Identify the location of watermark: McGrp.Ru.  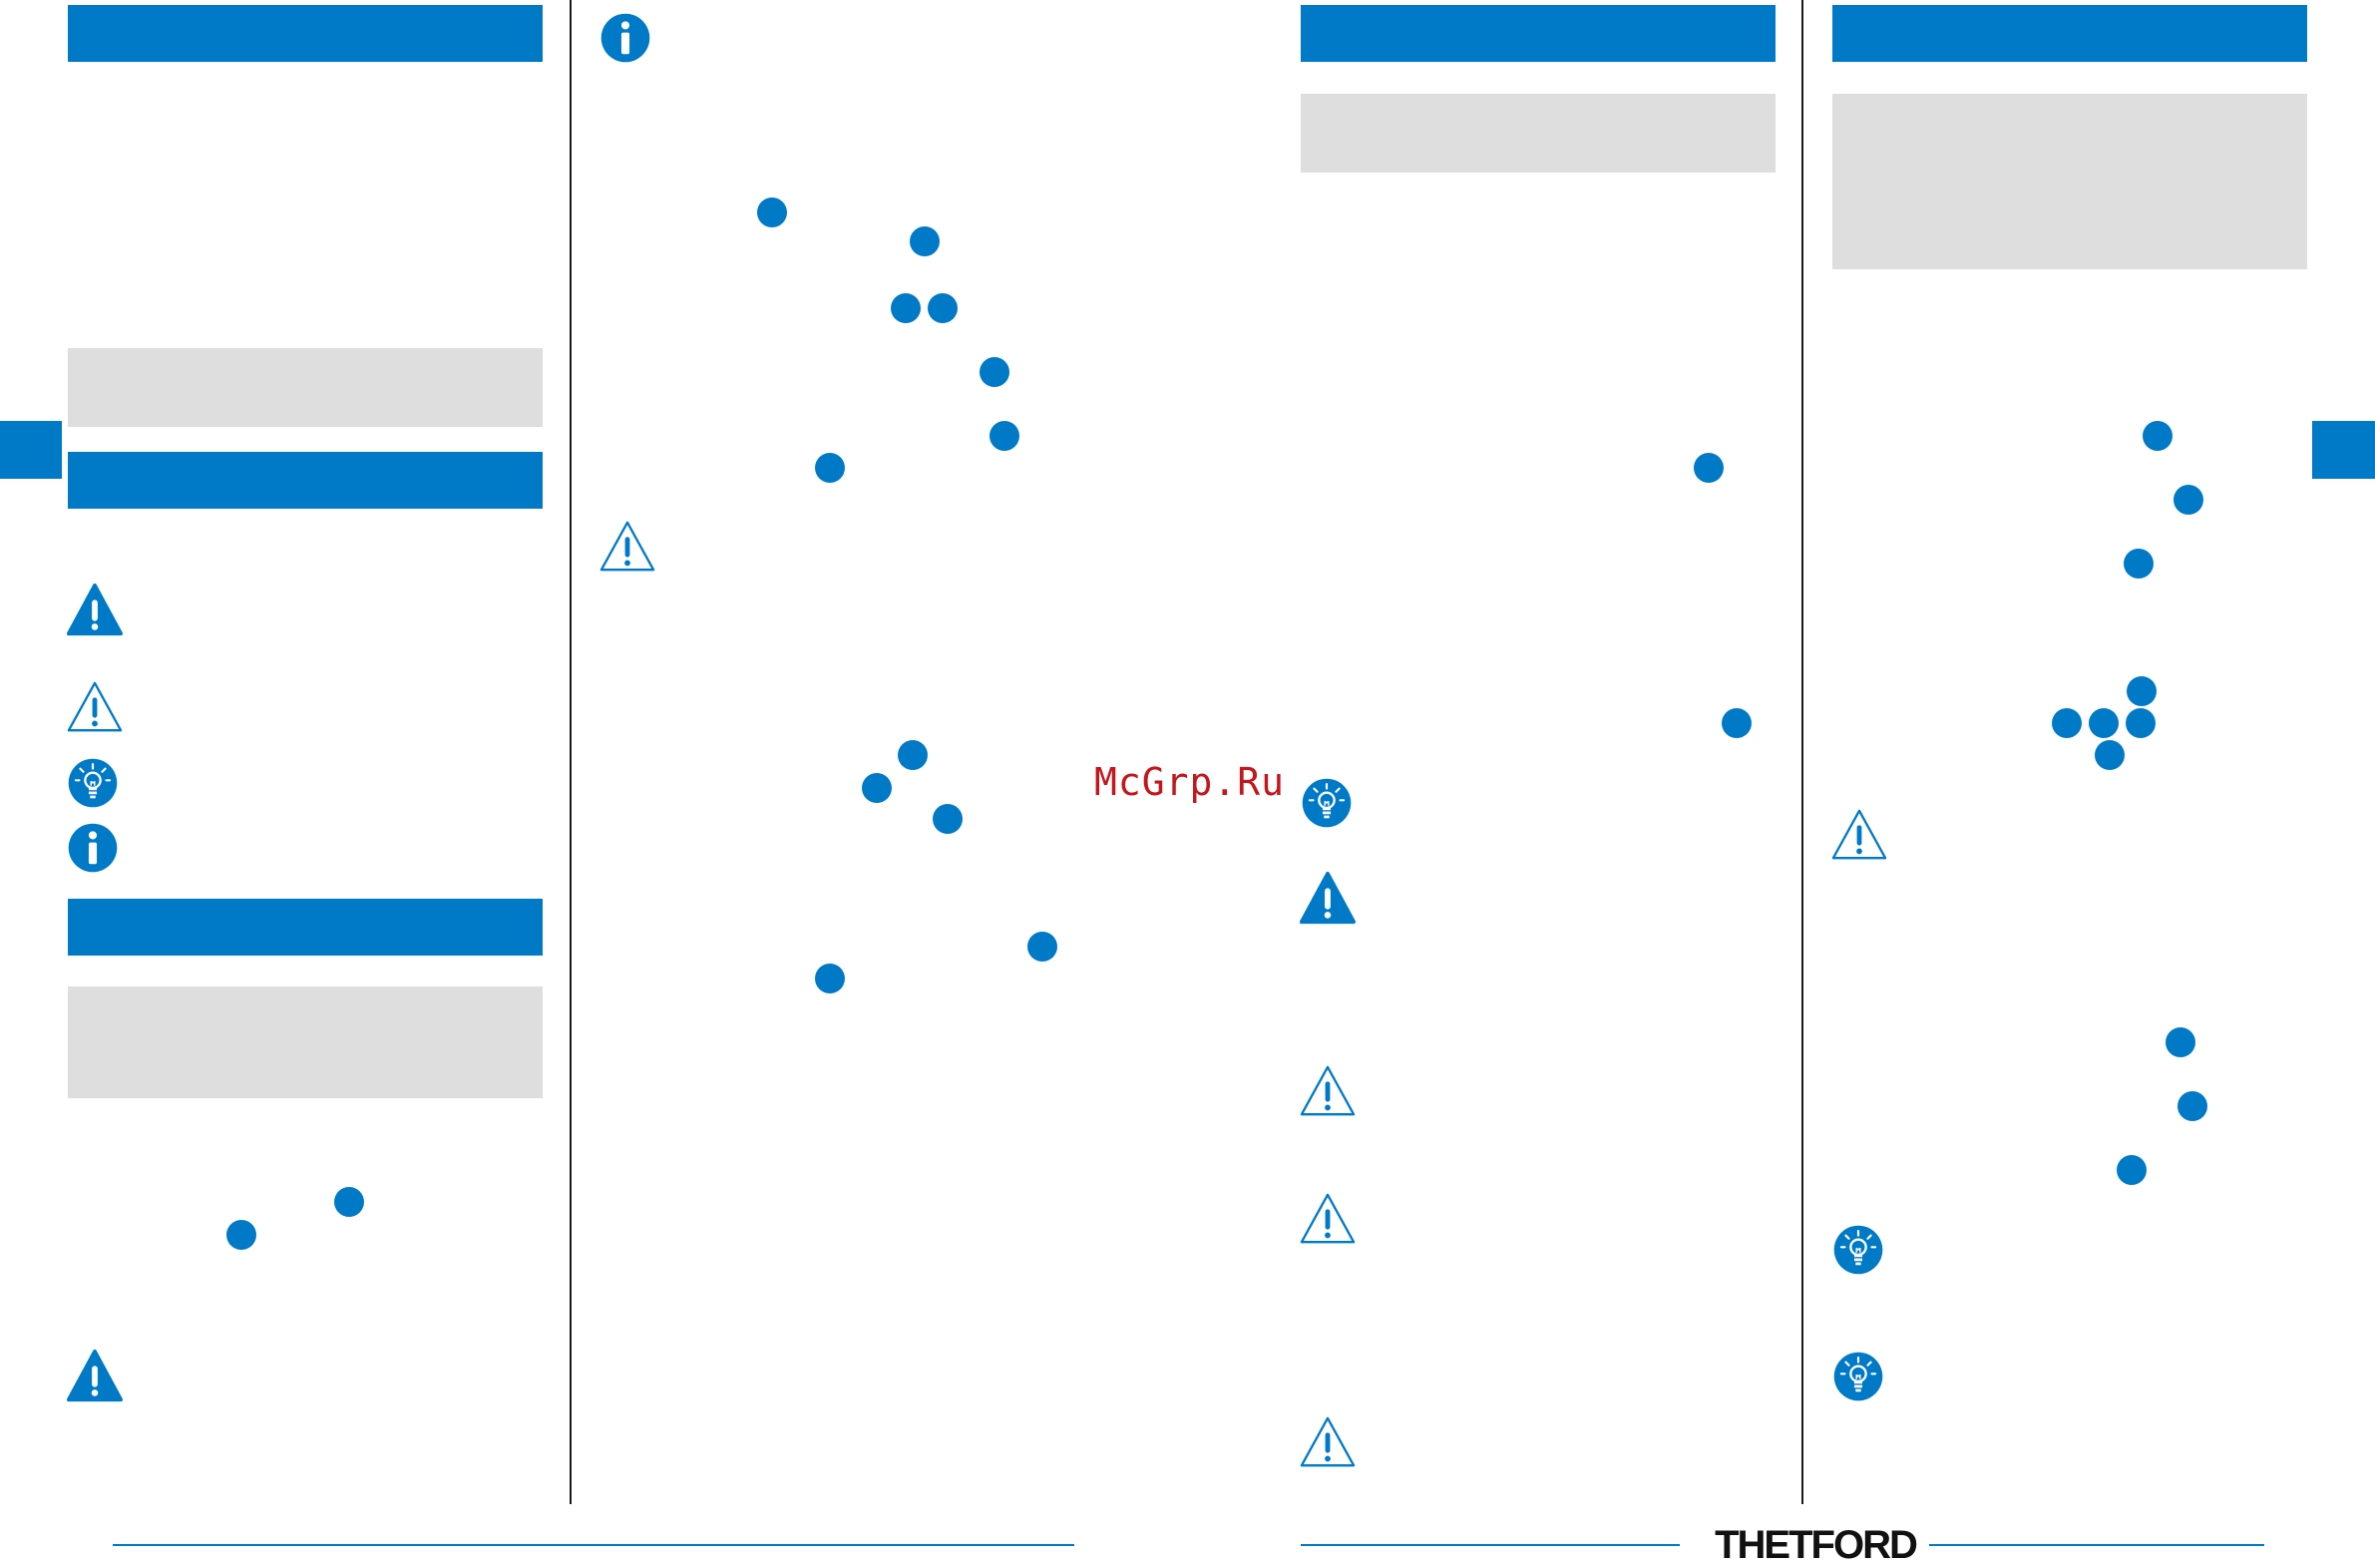
(1190, 782).